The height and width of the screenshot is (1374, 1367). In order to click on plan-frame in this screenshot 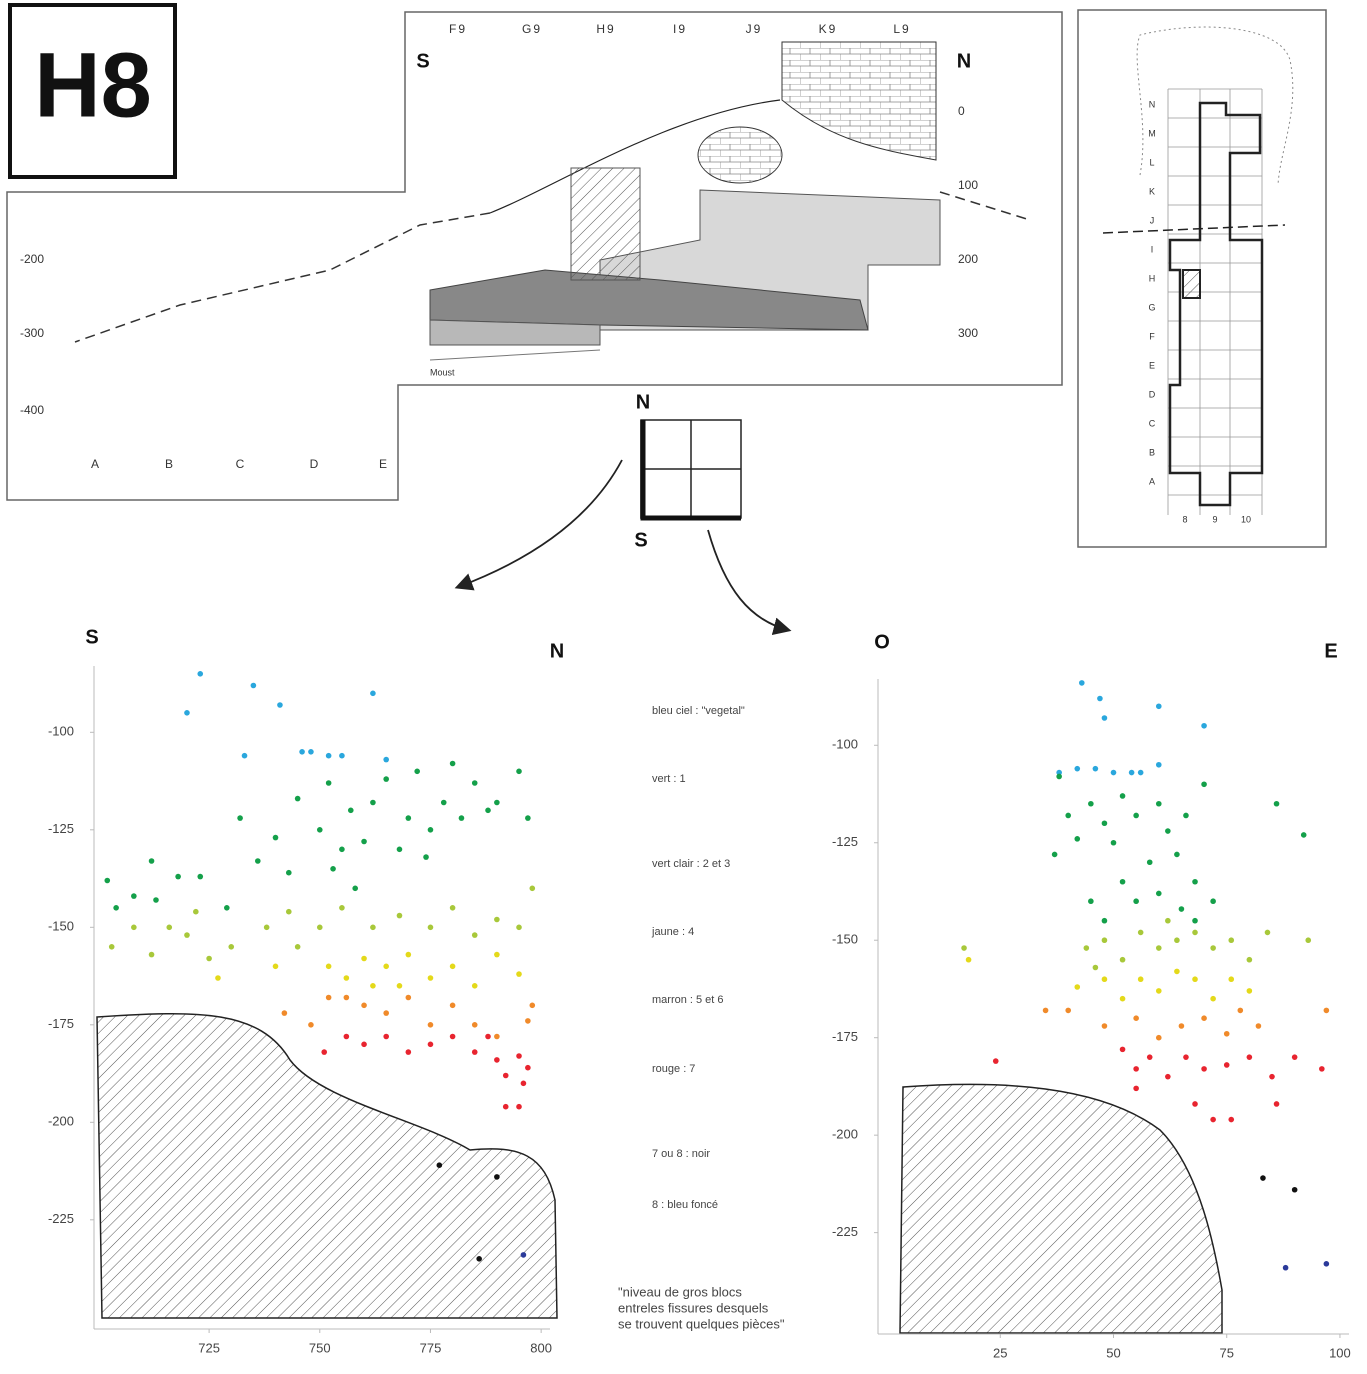, I will do `click(1202, 278)`.